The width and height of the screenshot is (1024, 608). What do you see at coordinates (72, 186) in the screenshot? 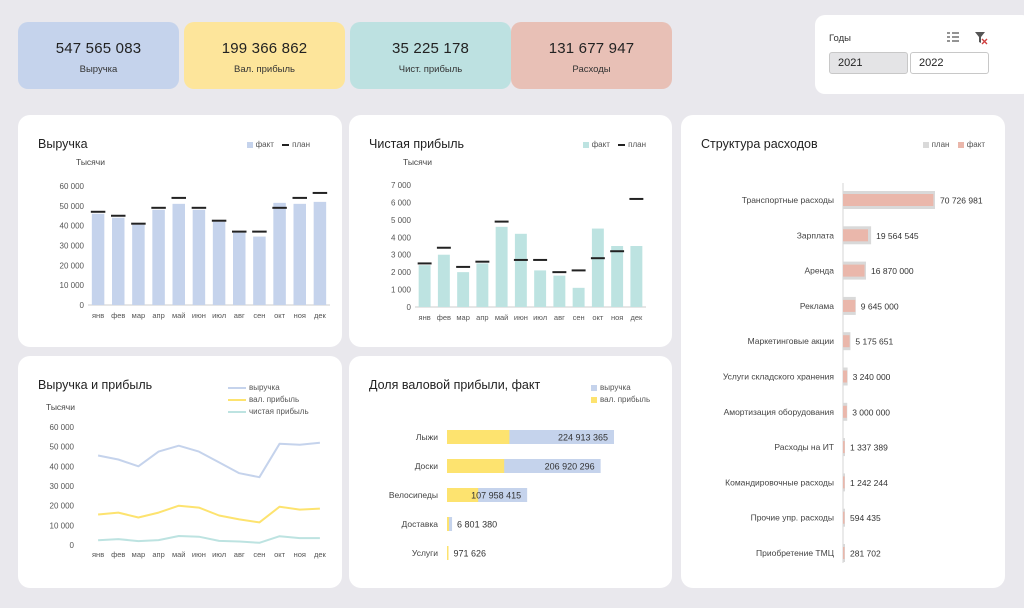
I see `y-tick-label: 60 000` at bounding box center [72, 186].